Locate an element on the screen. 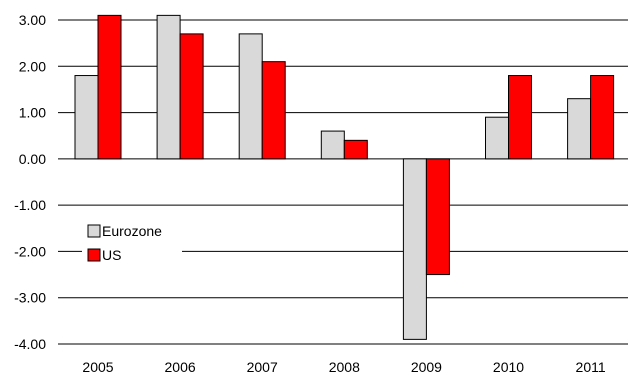  x-axis-tick-labels: 2005 2006 2007 2008 2009 2010 2011 is located at coordinates (343, 367).